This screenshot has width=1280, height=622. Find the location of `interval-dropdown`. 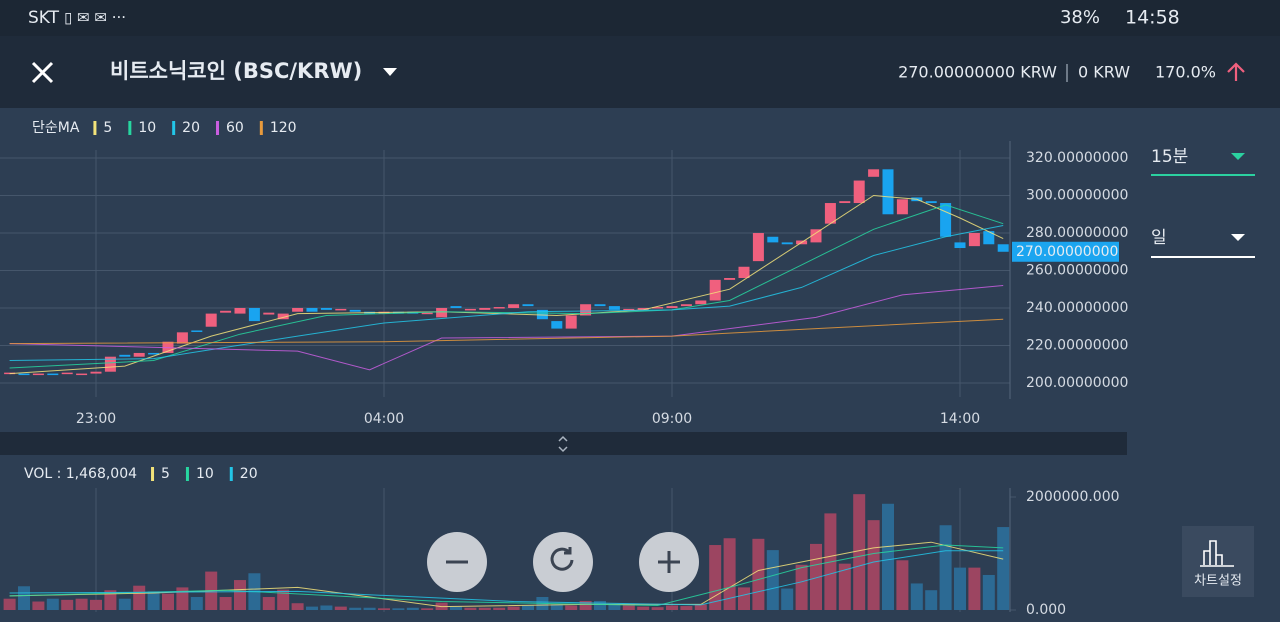

interval-dropdown is located at coordinates (1238, 156).